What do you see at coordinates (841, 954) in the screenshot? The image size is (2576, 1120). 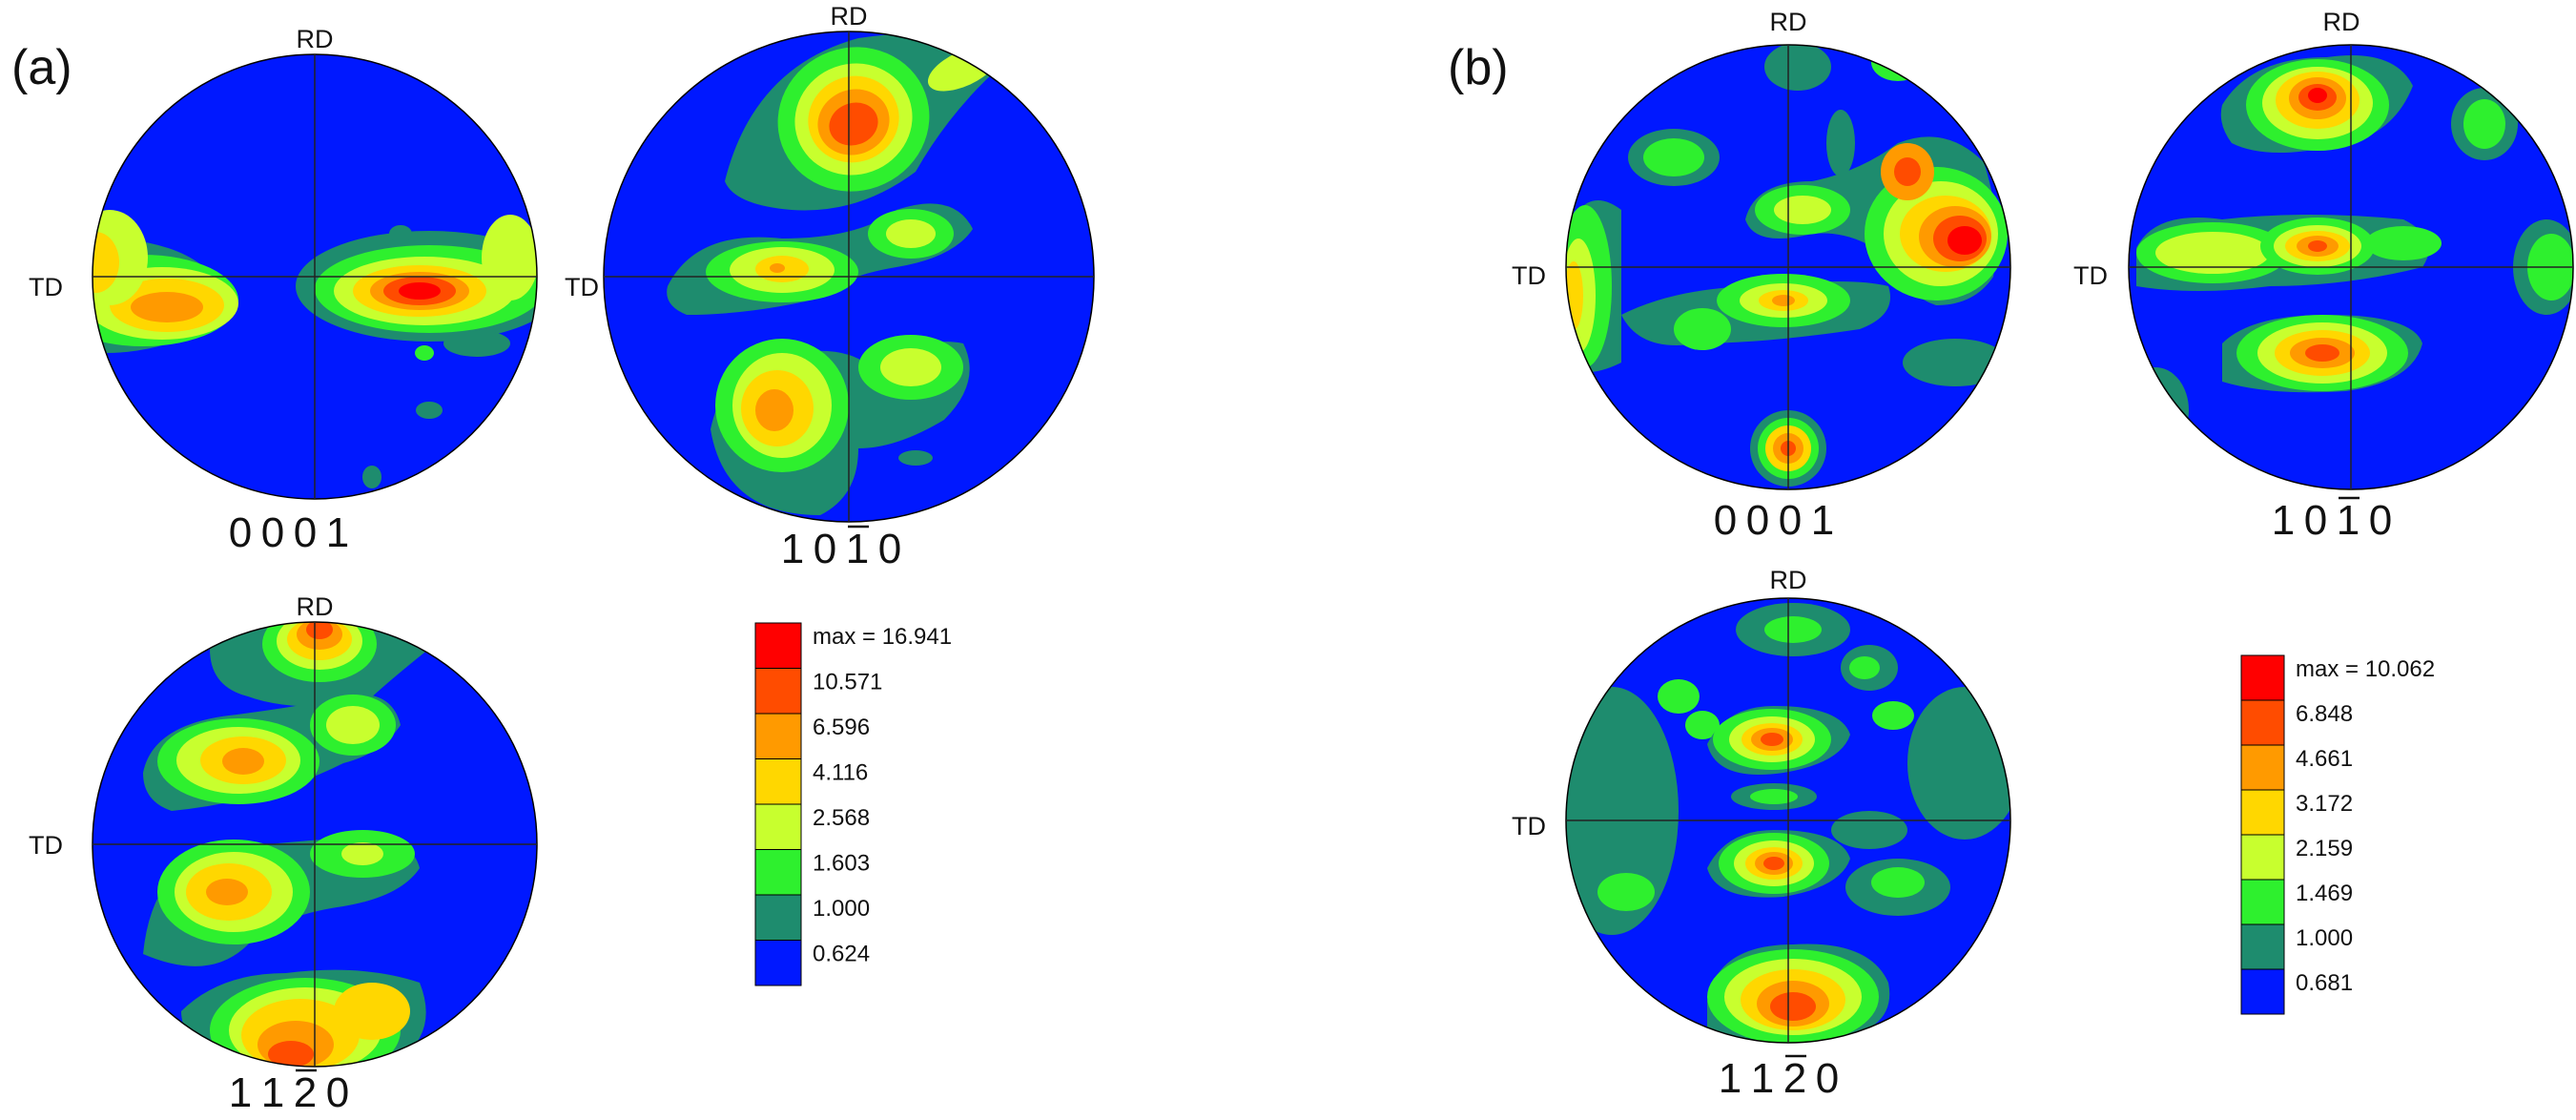 I see `legend-label: 0.624` at bounding box center [841, 954].